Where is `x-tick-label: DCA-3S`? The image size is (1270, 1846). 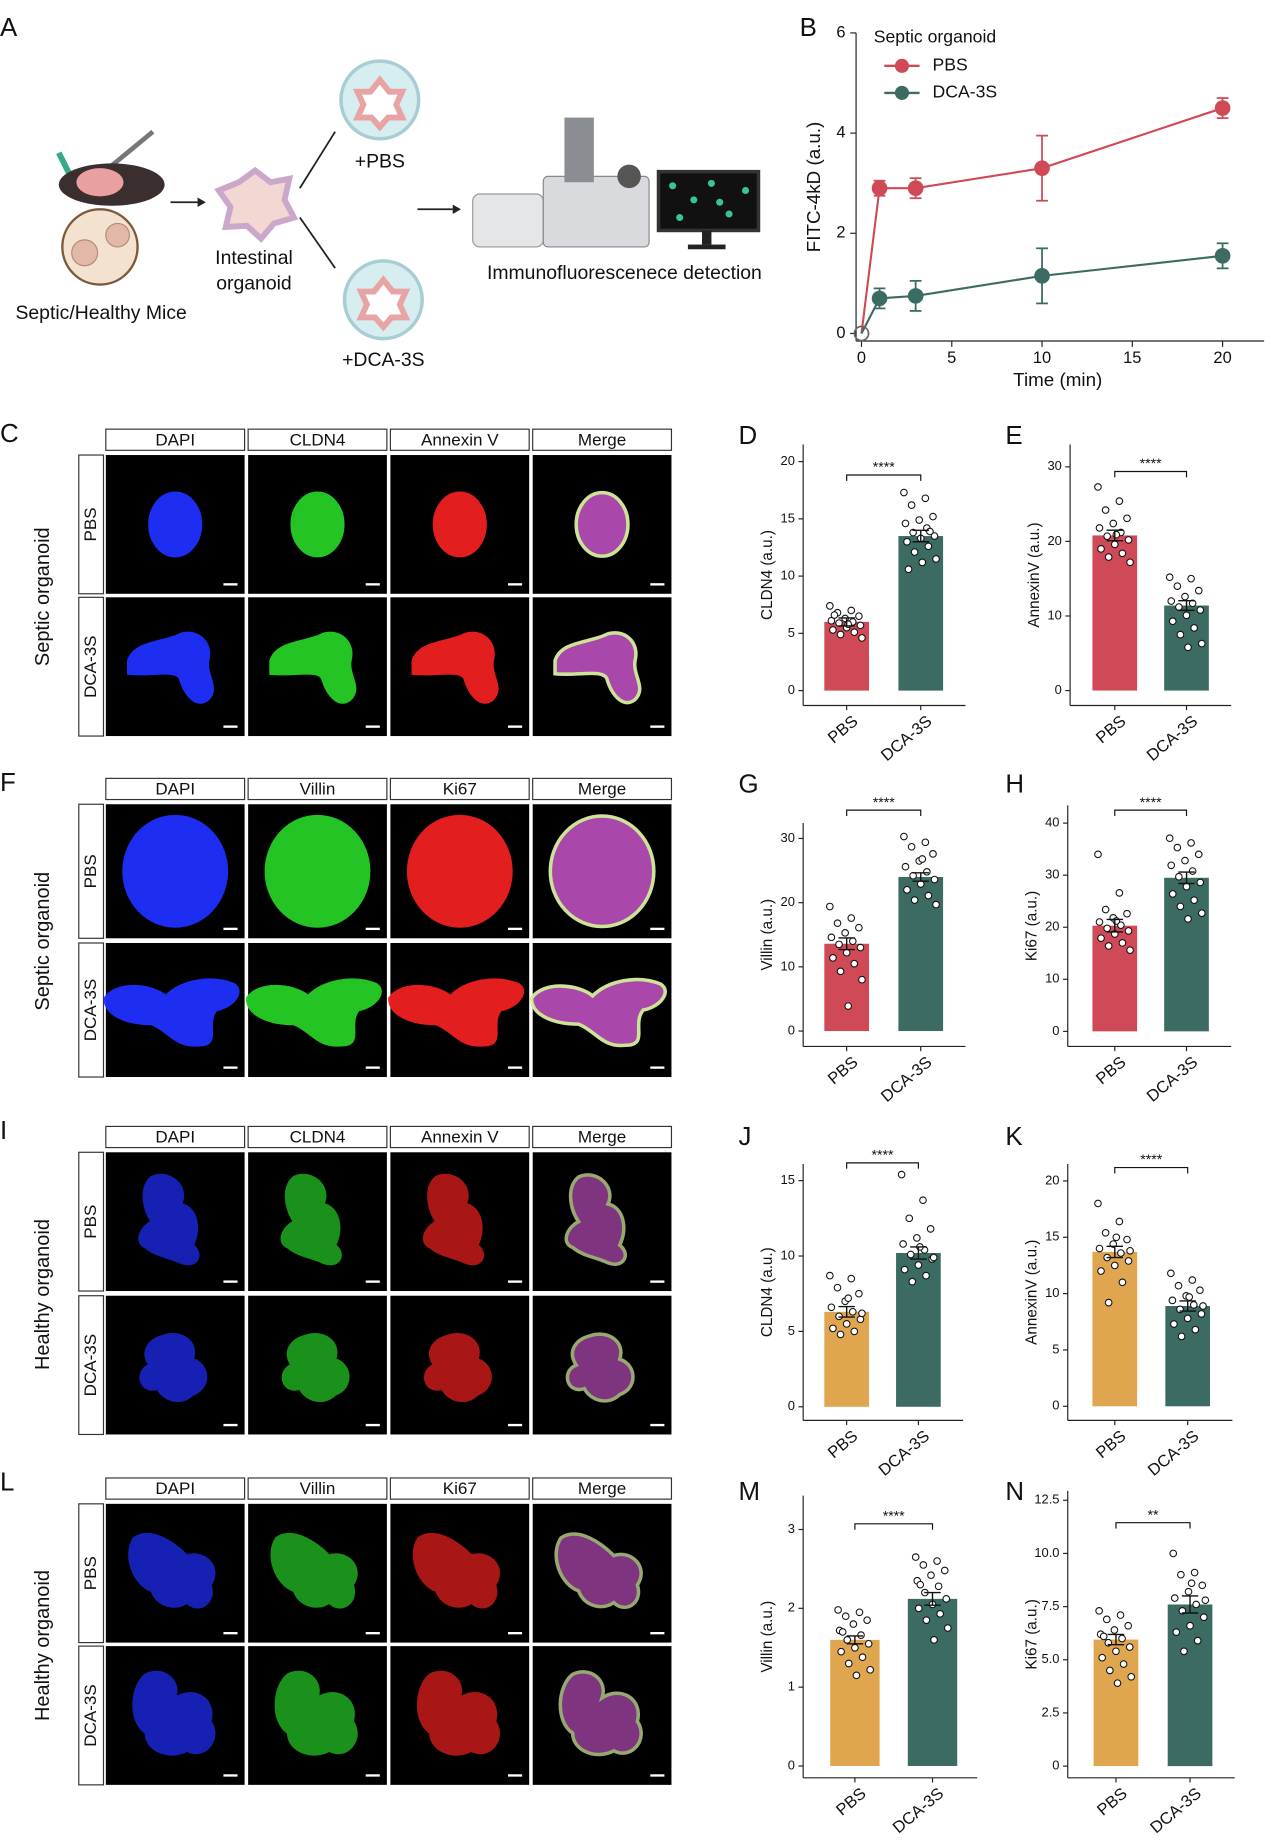
x-tick-label: DCA-3S is located at coordinates (1172, 738).